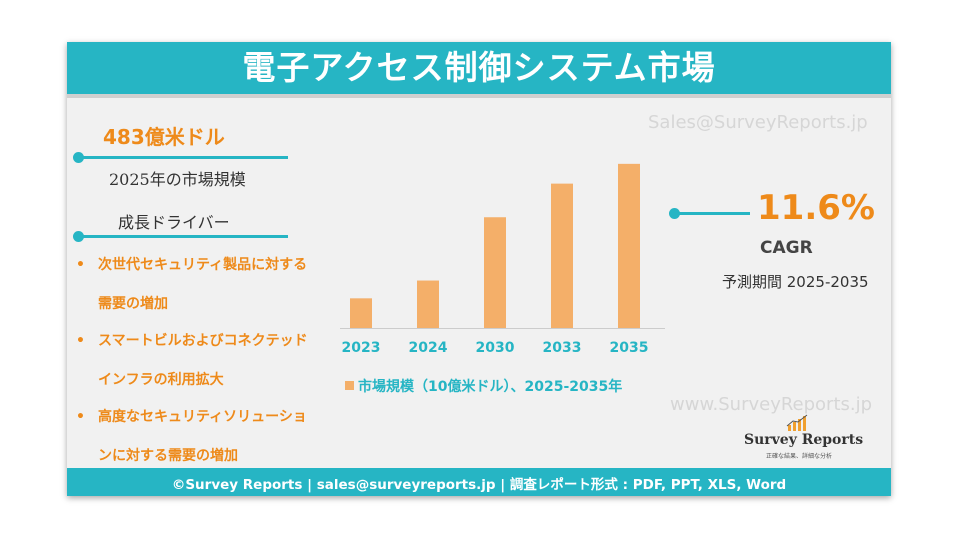 The image size is (960, 540). I want to click on bar-2035, so click(629, 245).